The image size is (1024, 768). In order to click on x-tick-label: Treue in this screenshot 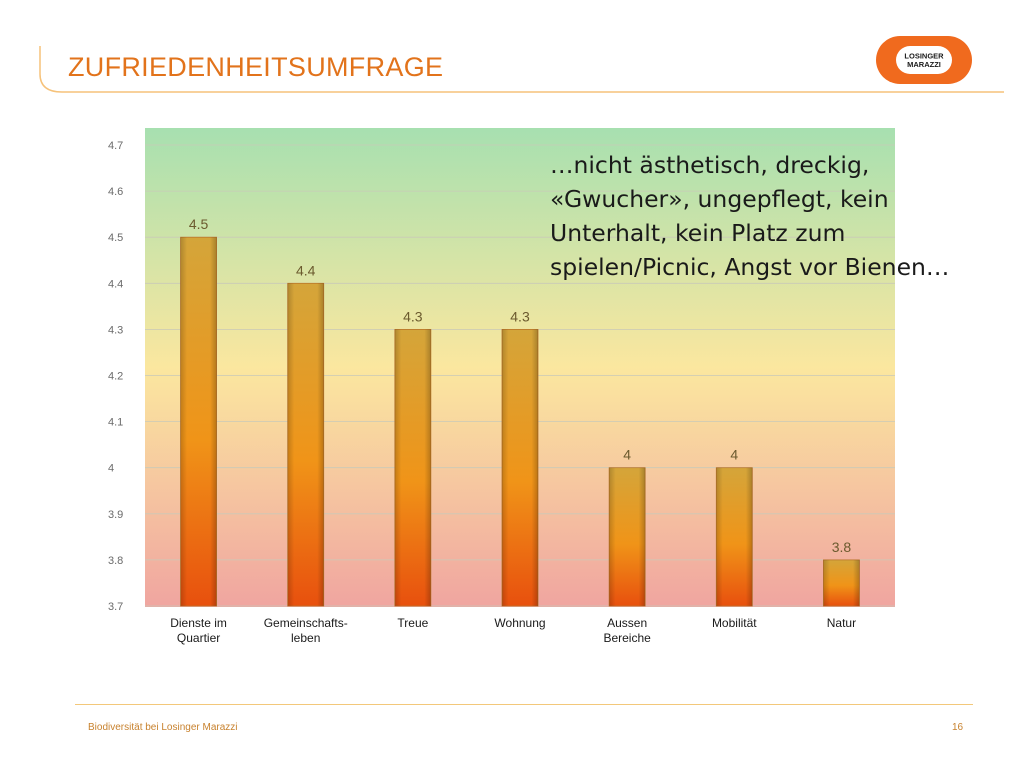, I will do `click(412, 623)`.